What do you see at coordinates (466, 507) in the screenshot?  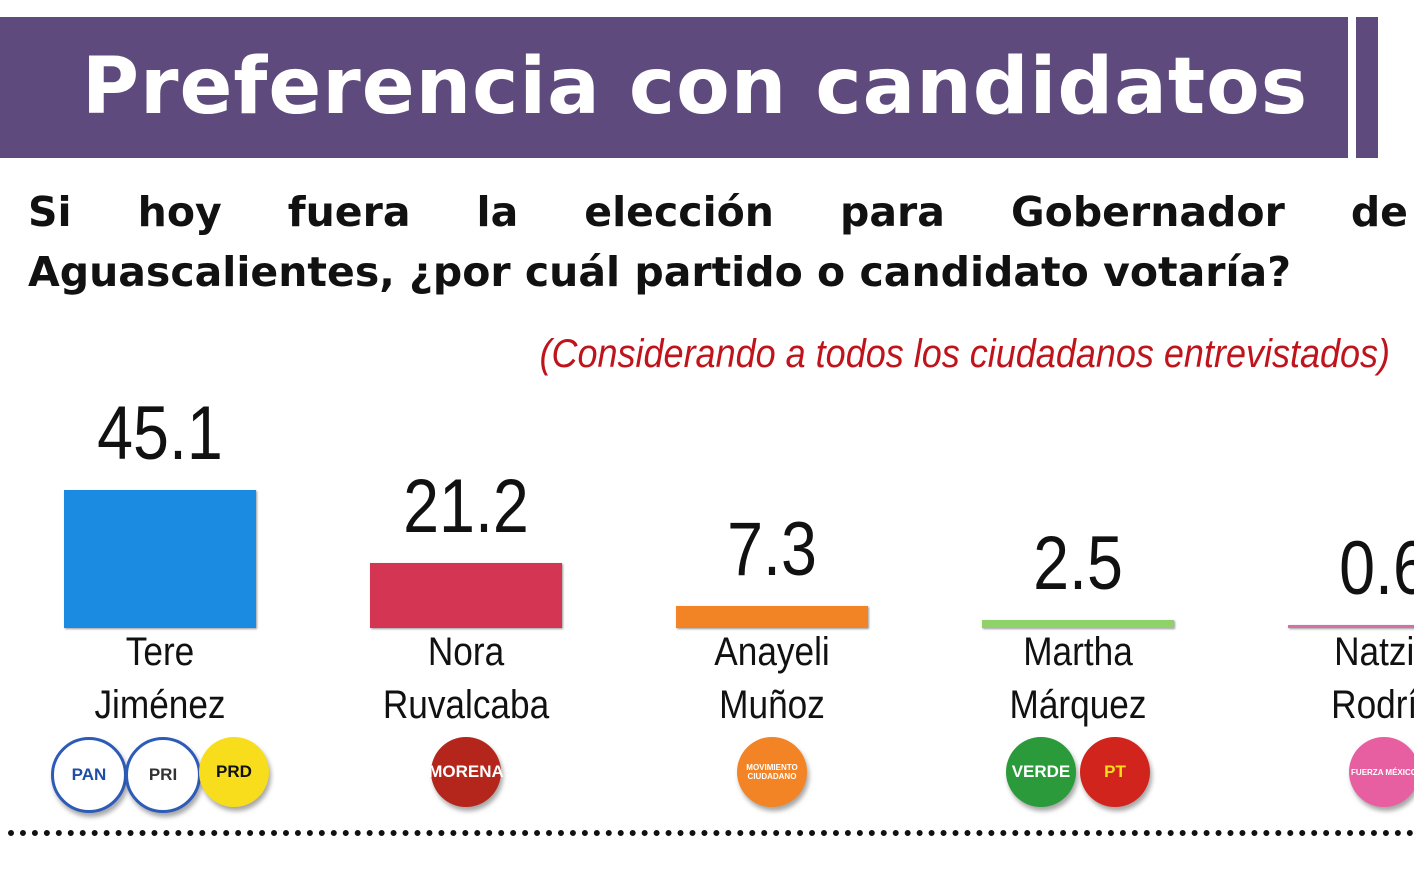 I see `data-label: 21.2` at bounding box center [466, 507].